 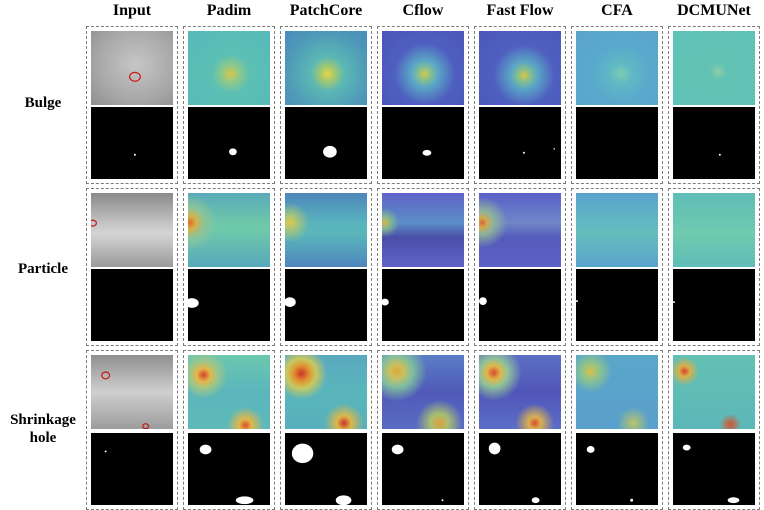 I want to click on cell-particle-padim, so click(x=229, y=267).